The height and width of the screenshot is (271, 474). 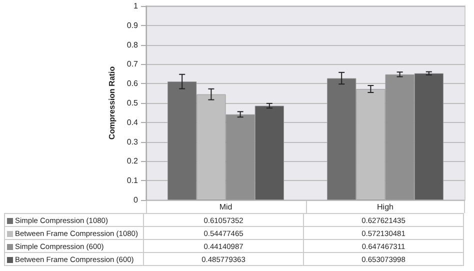 What do you see at coordinates (132, 103) in the screenshot?
I see `y-tick-label: 0.5` at bounding box center [132, 103].